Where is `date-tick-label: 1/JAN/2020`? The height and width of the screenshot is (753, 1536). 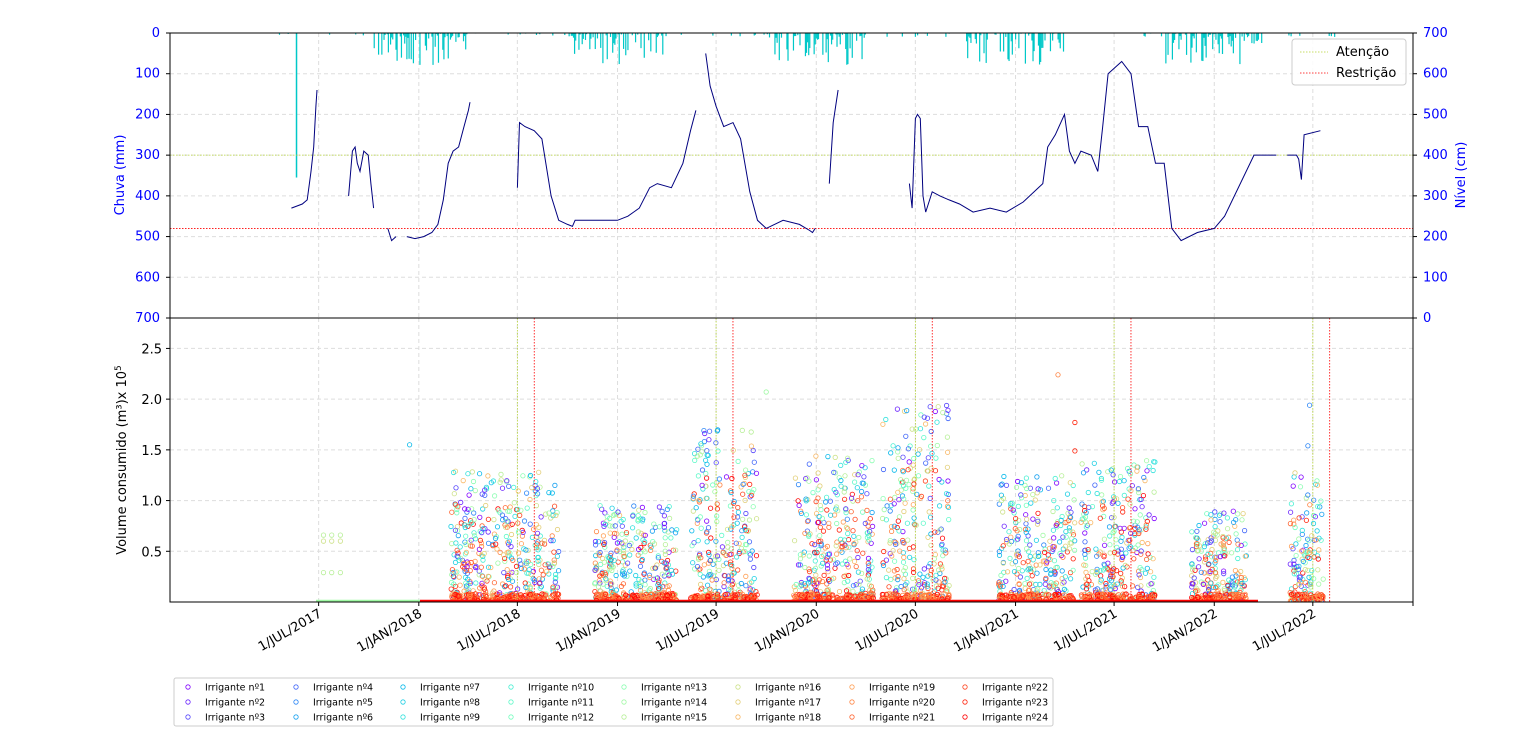
date-tick-label: 1/JAN/2020 is located at coordinates (787, 630).